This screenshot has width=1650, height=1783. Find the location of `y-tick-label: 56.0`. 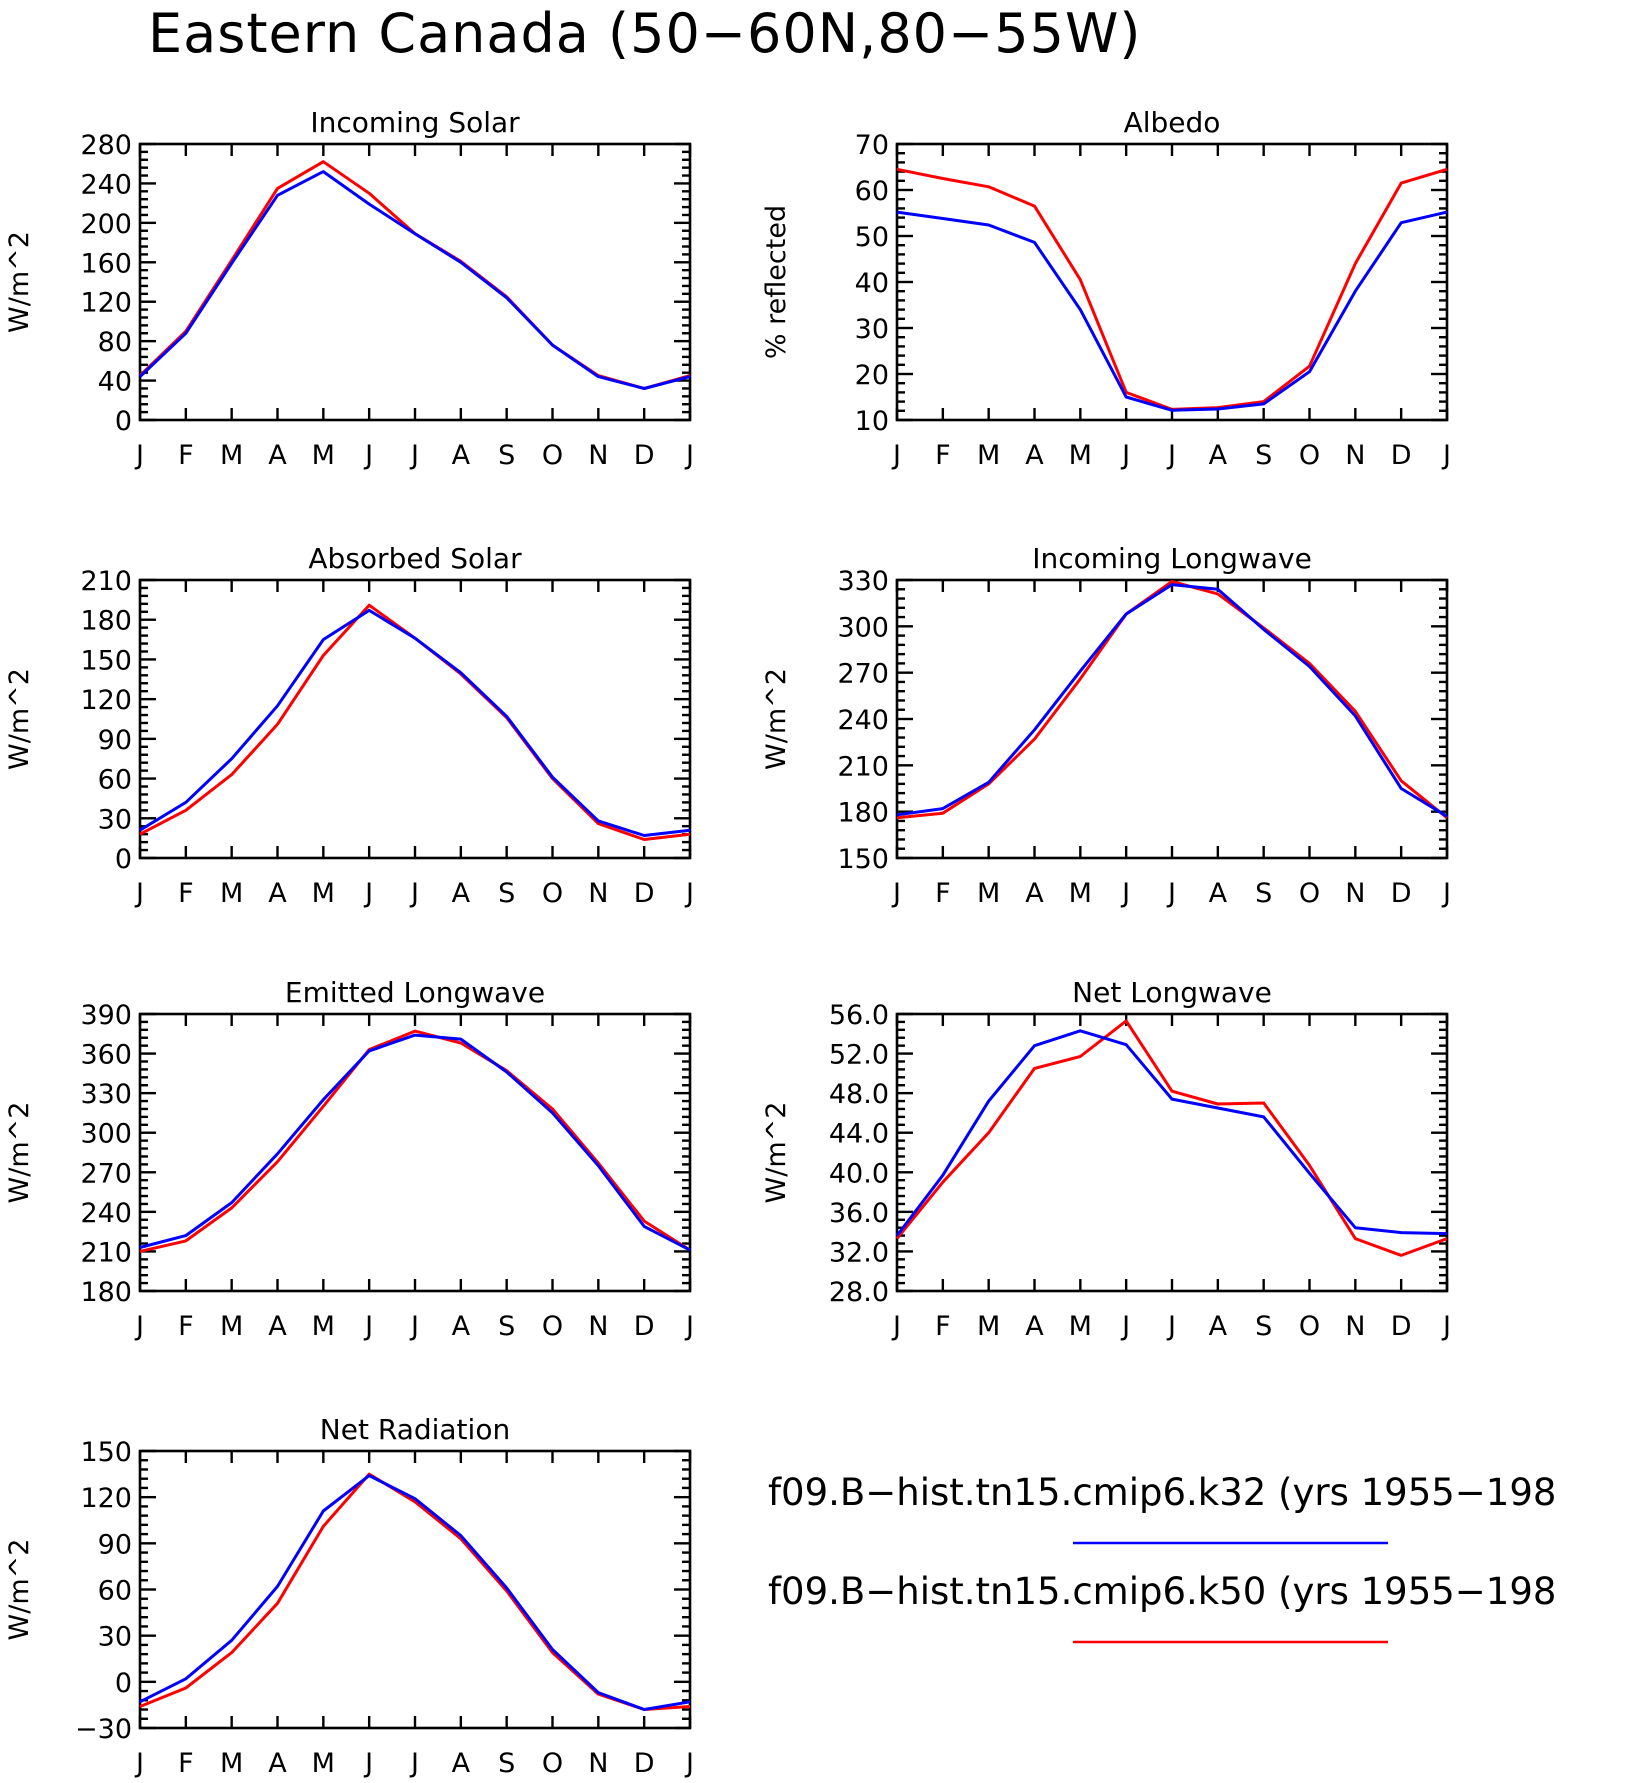

y-tick-label: 56.0 is located at coordinates (859, 1015).